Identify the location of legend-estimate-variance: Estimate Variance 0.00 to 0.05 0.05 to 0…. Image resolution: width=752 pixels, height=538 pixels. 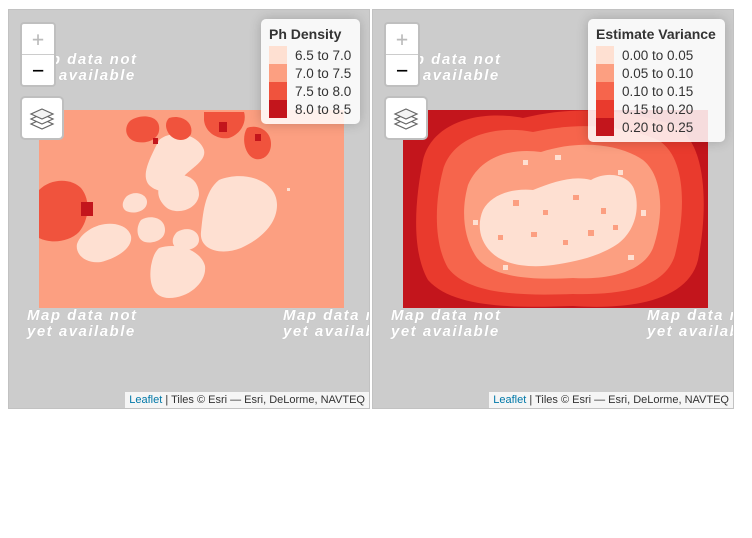
(656, 80).